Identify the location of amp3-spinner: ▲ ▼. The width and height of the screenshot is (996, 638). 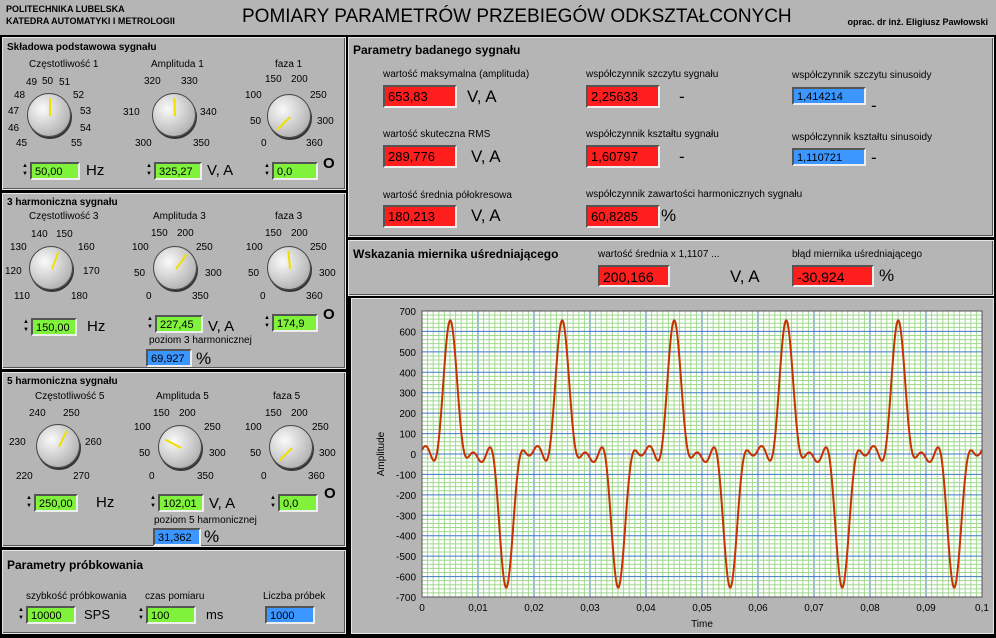
(150, 323).